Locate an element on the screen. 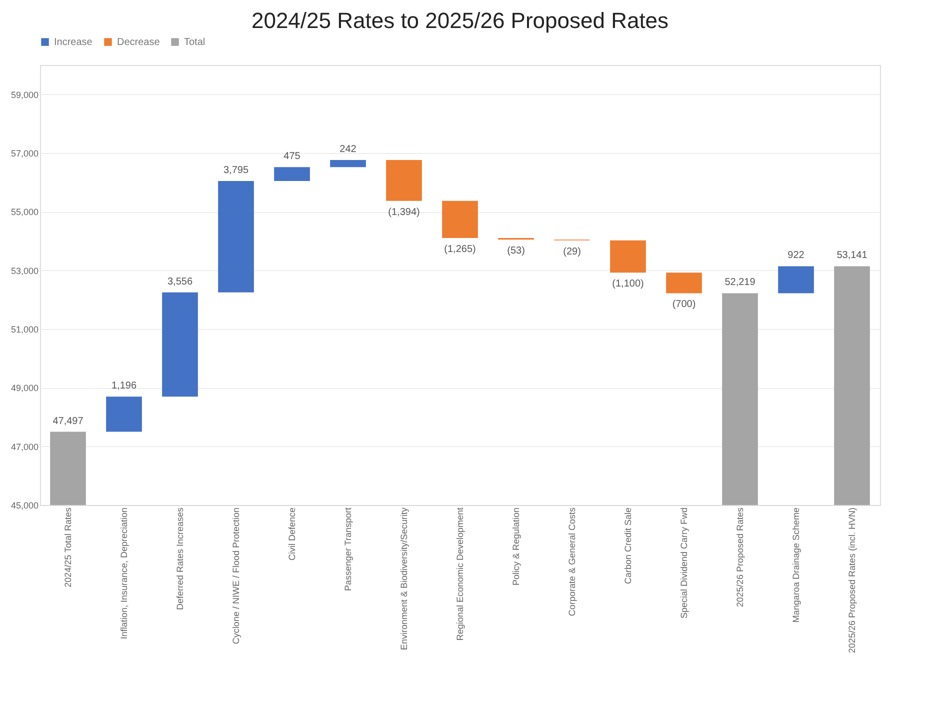  x-tick-label: Special Dividend Carry Fwd is located at coordinates (684, 563).